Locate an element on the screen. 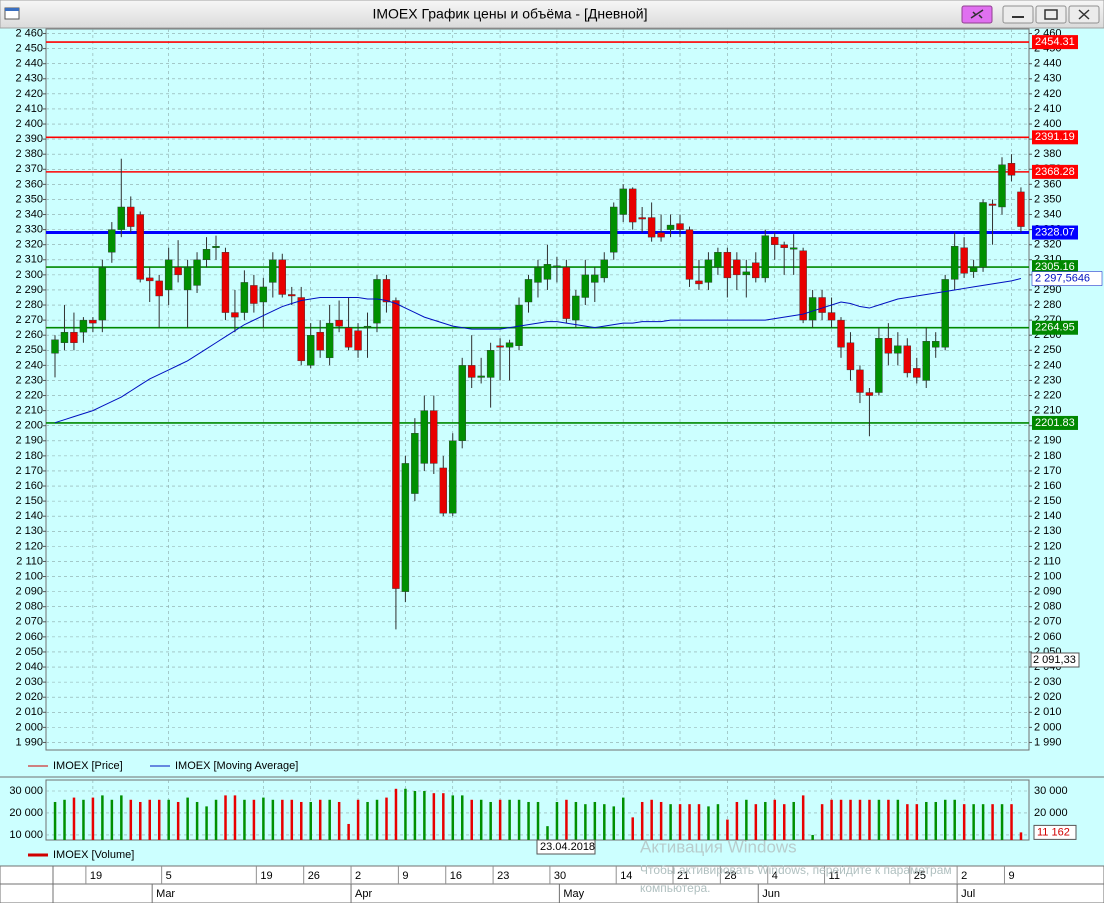 Image resolution: width=1104 pixels, height=903 pixels. maximize-button is located at coordinates (1051, 14).